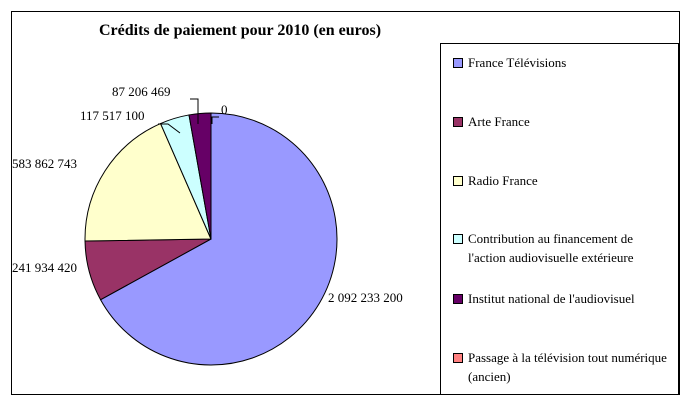 This screenshot has height=406, width=691. Describe the element at coordinates (240, 30) in the screenshot. I see `chart-title: Crédits de paiement pour 2010 (en euros)` at that location.